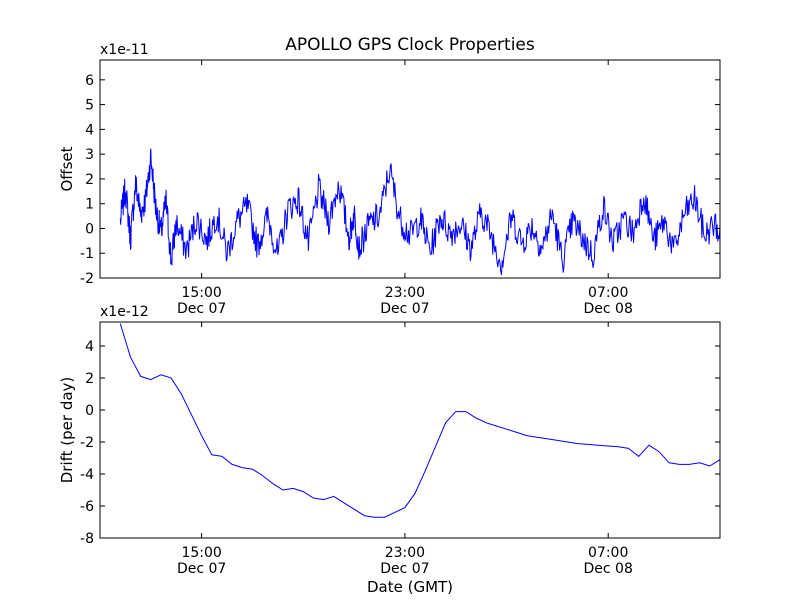 The width and height of the screenshot is (800, 600). Describe the element at coordinates (124, 312) in the screenshot. I see `drift-exponent-label: x1e-12` at that location.